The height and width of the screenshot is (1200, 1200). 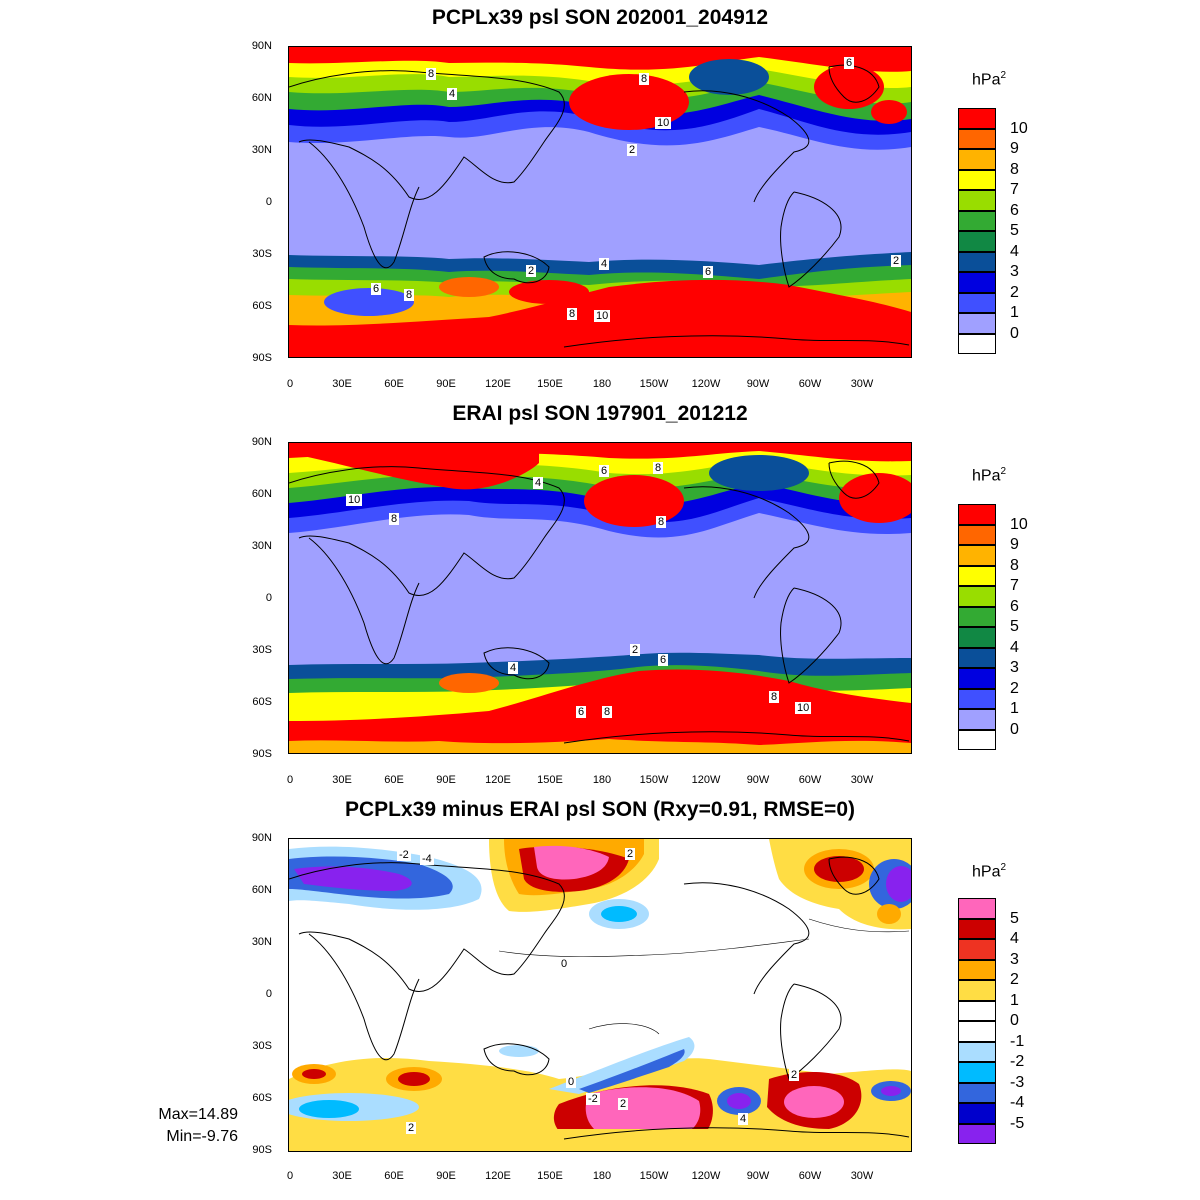 I want to click on colorbar-label: 5, so click(x=1014, y=626).